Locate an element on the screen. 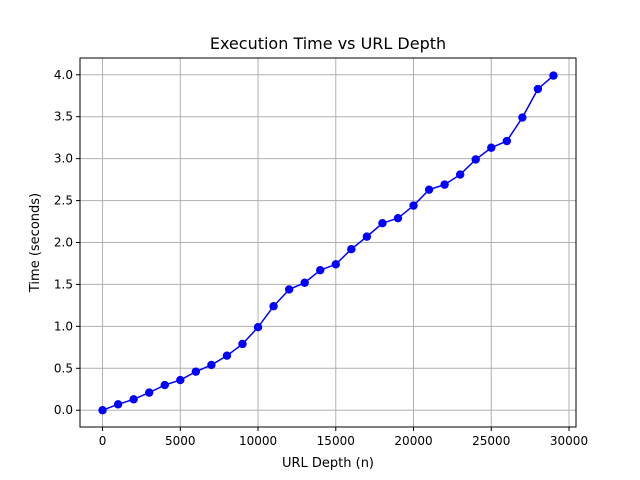 This screenshot has height=480, width=640. y-tick-label: 4.0 is located at coordinates (63, 75).